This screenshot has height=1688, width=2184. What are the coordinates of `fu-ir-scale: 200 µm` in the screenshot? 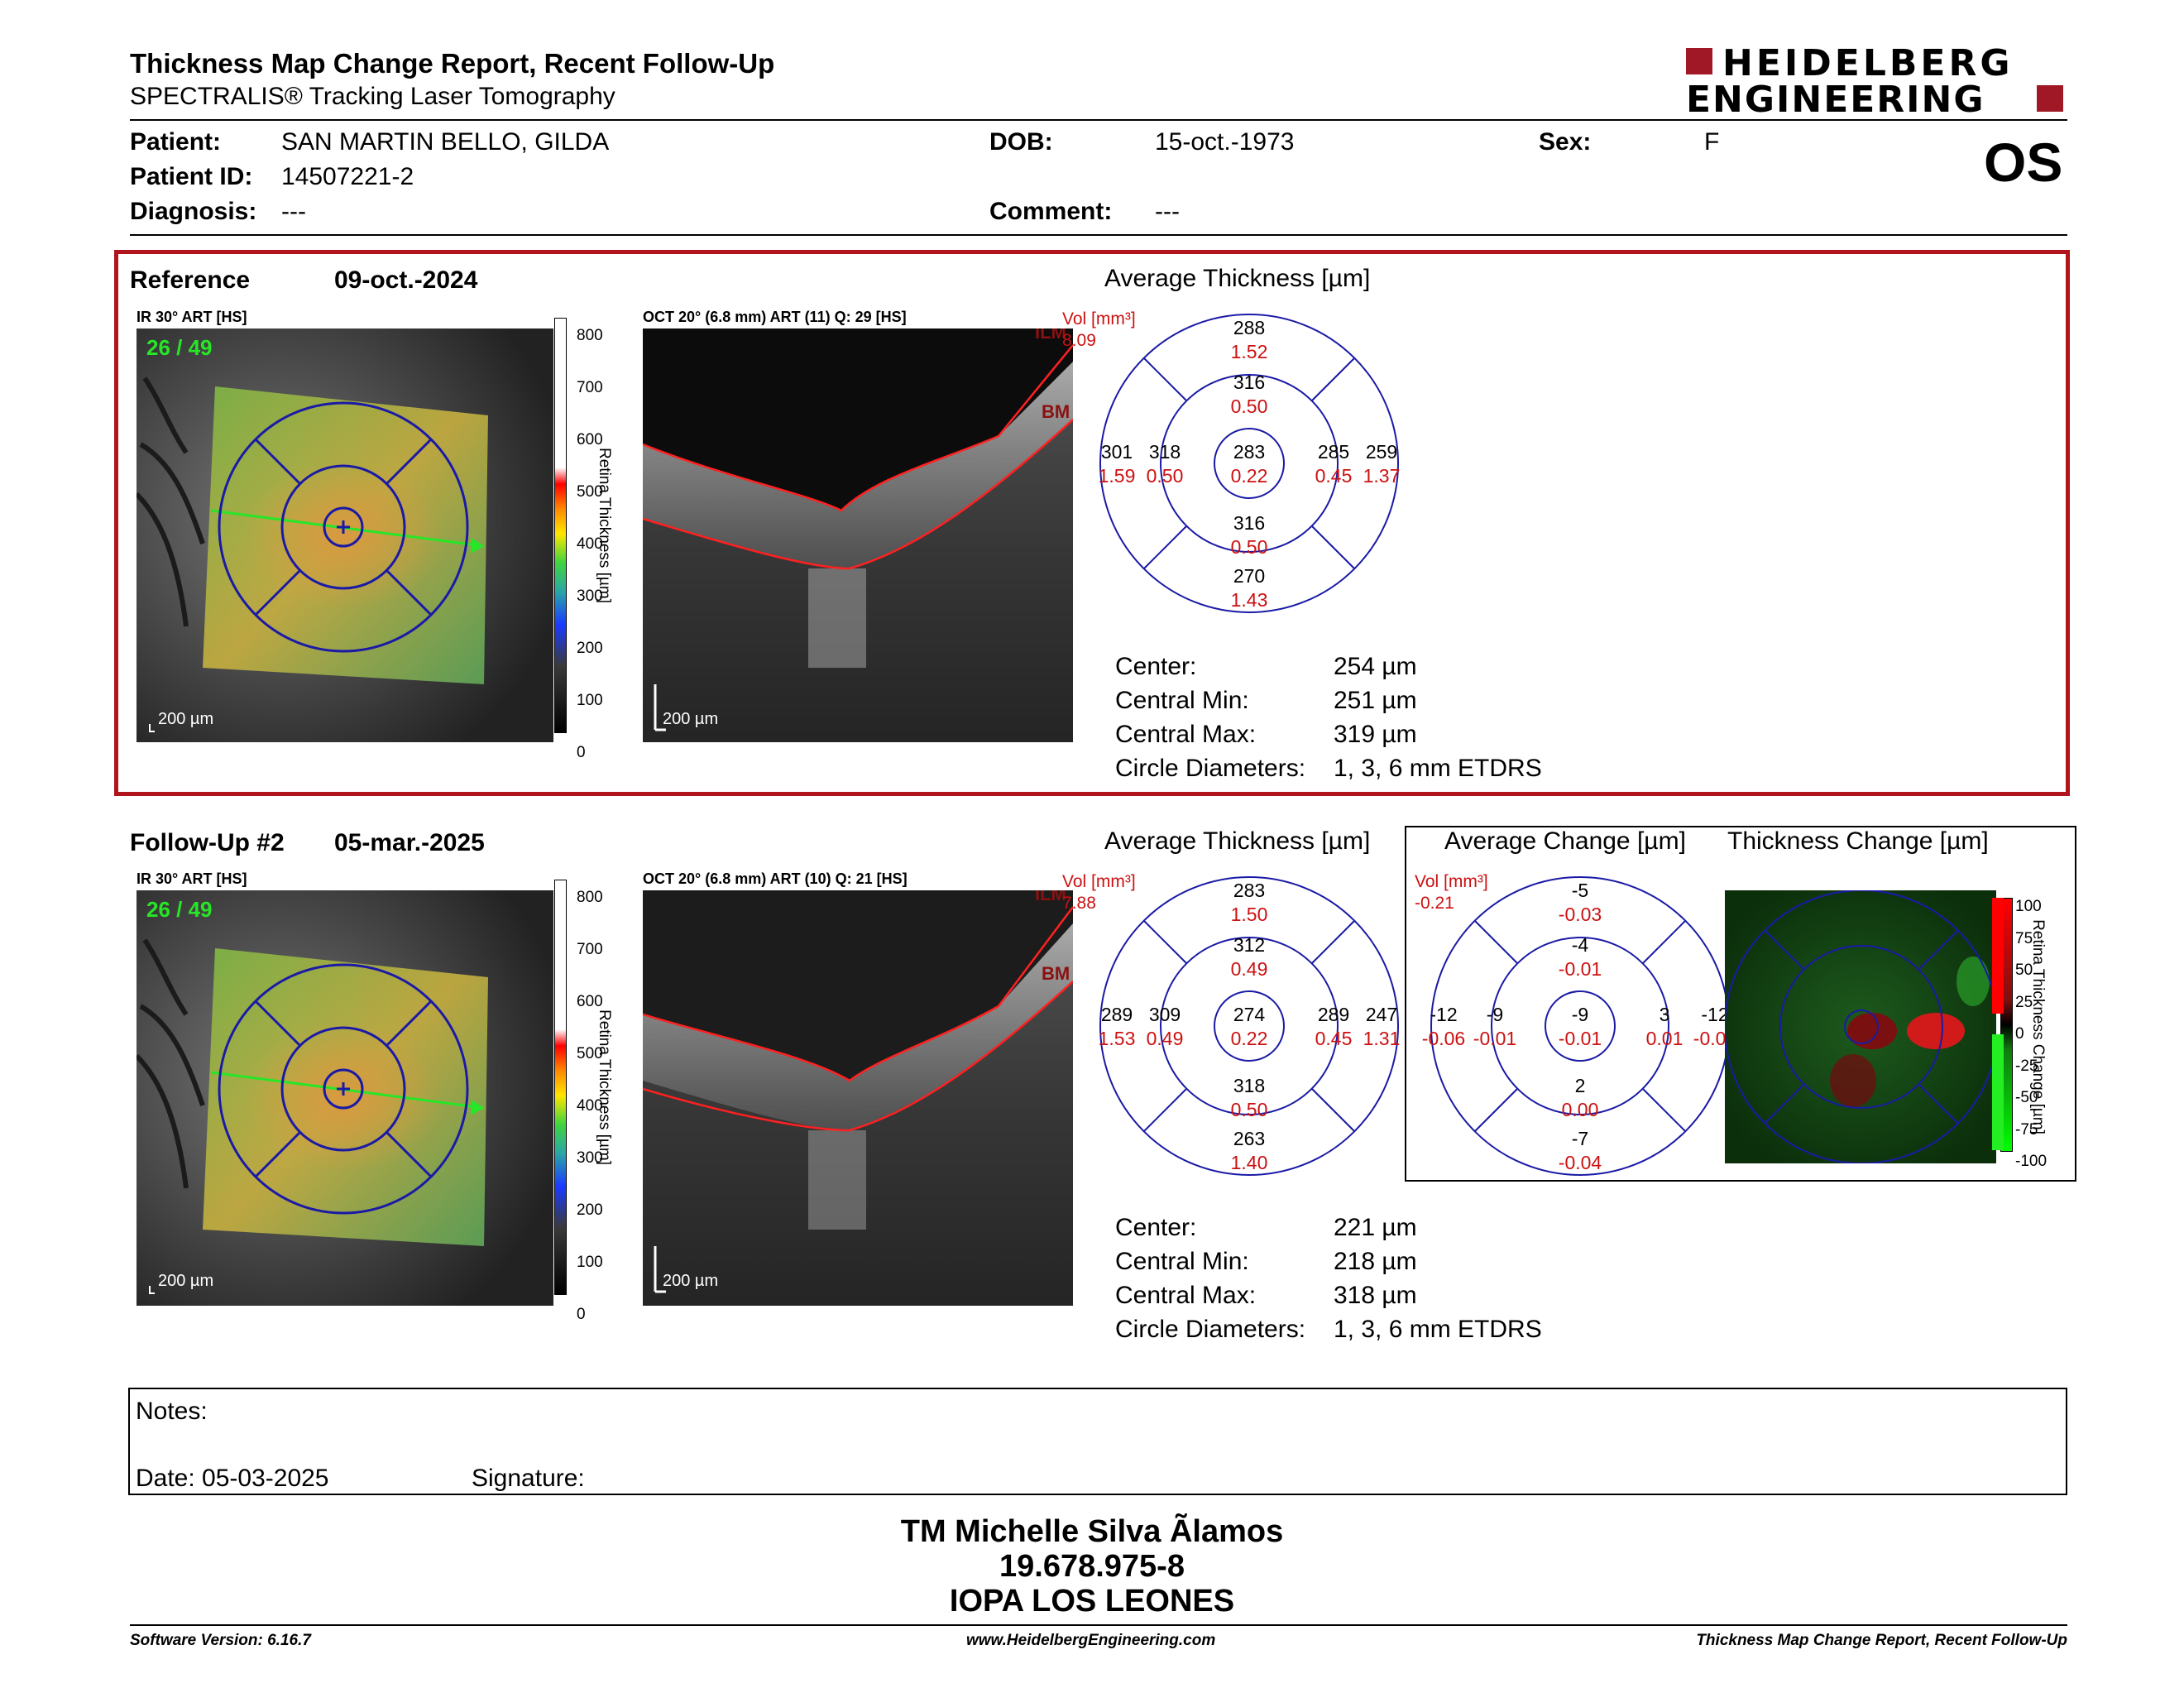 It's located at (185, 1281).